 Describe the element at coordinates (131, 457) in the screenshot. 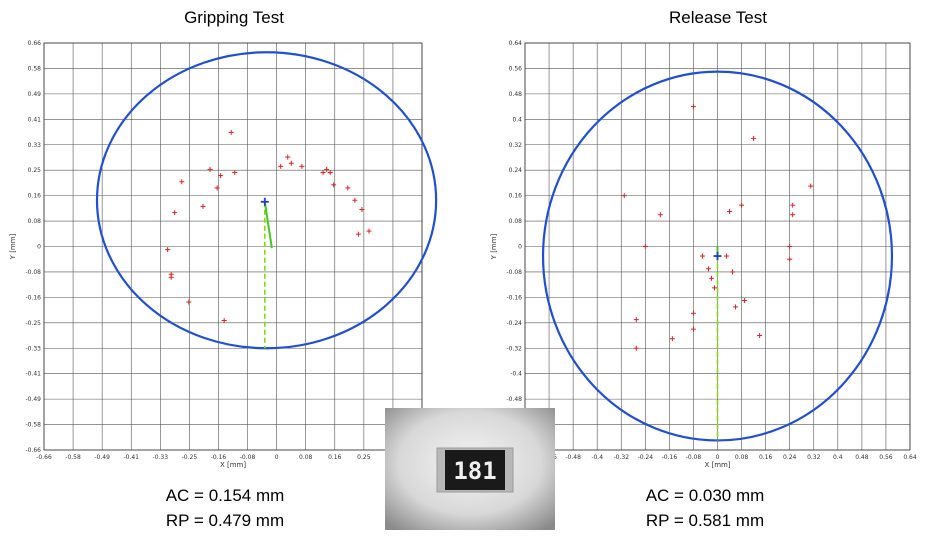

I see `x-tick-label: -0.41` at that location.